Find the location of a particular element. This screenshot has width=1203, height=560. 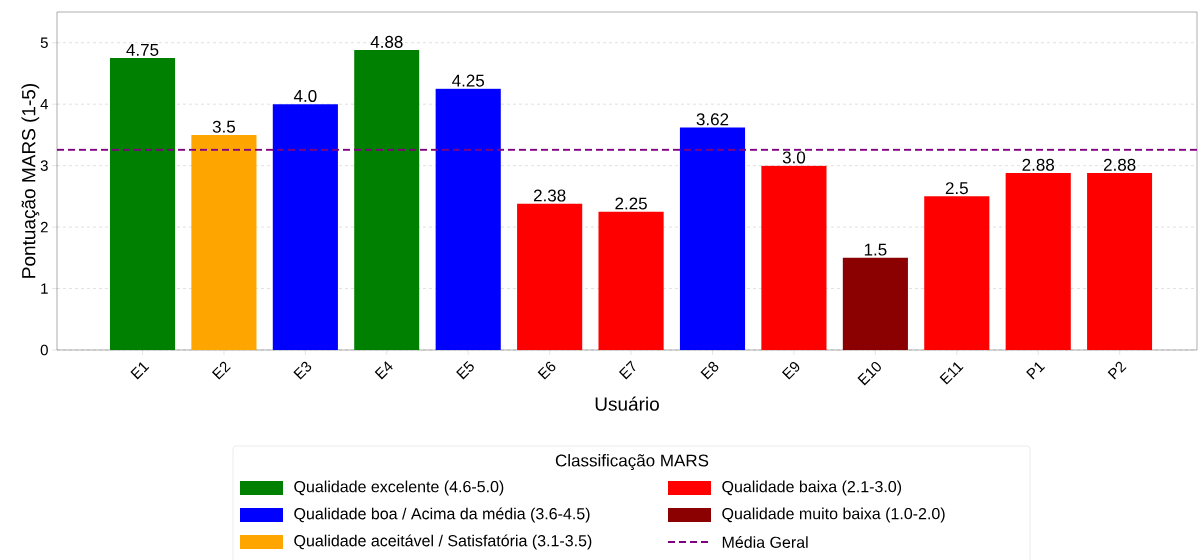

x-tick-label: P2 is located at coordinates (1117, 370).